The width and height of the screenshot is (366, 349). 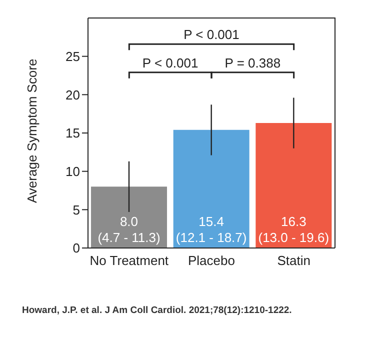 I want to click on y-tick-label: 5, so click(x=76, y=210).